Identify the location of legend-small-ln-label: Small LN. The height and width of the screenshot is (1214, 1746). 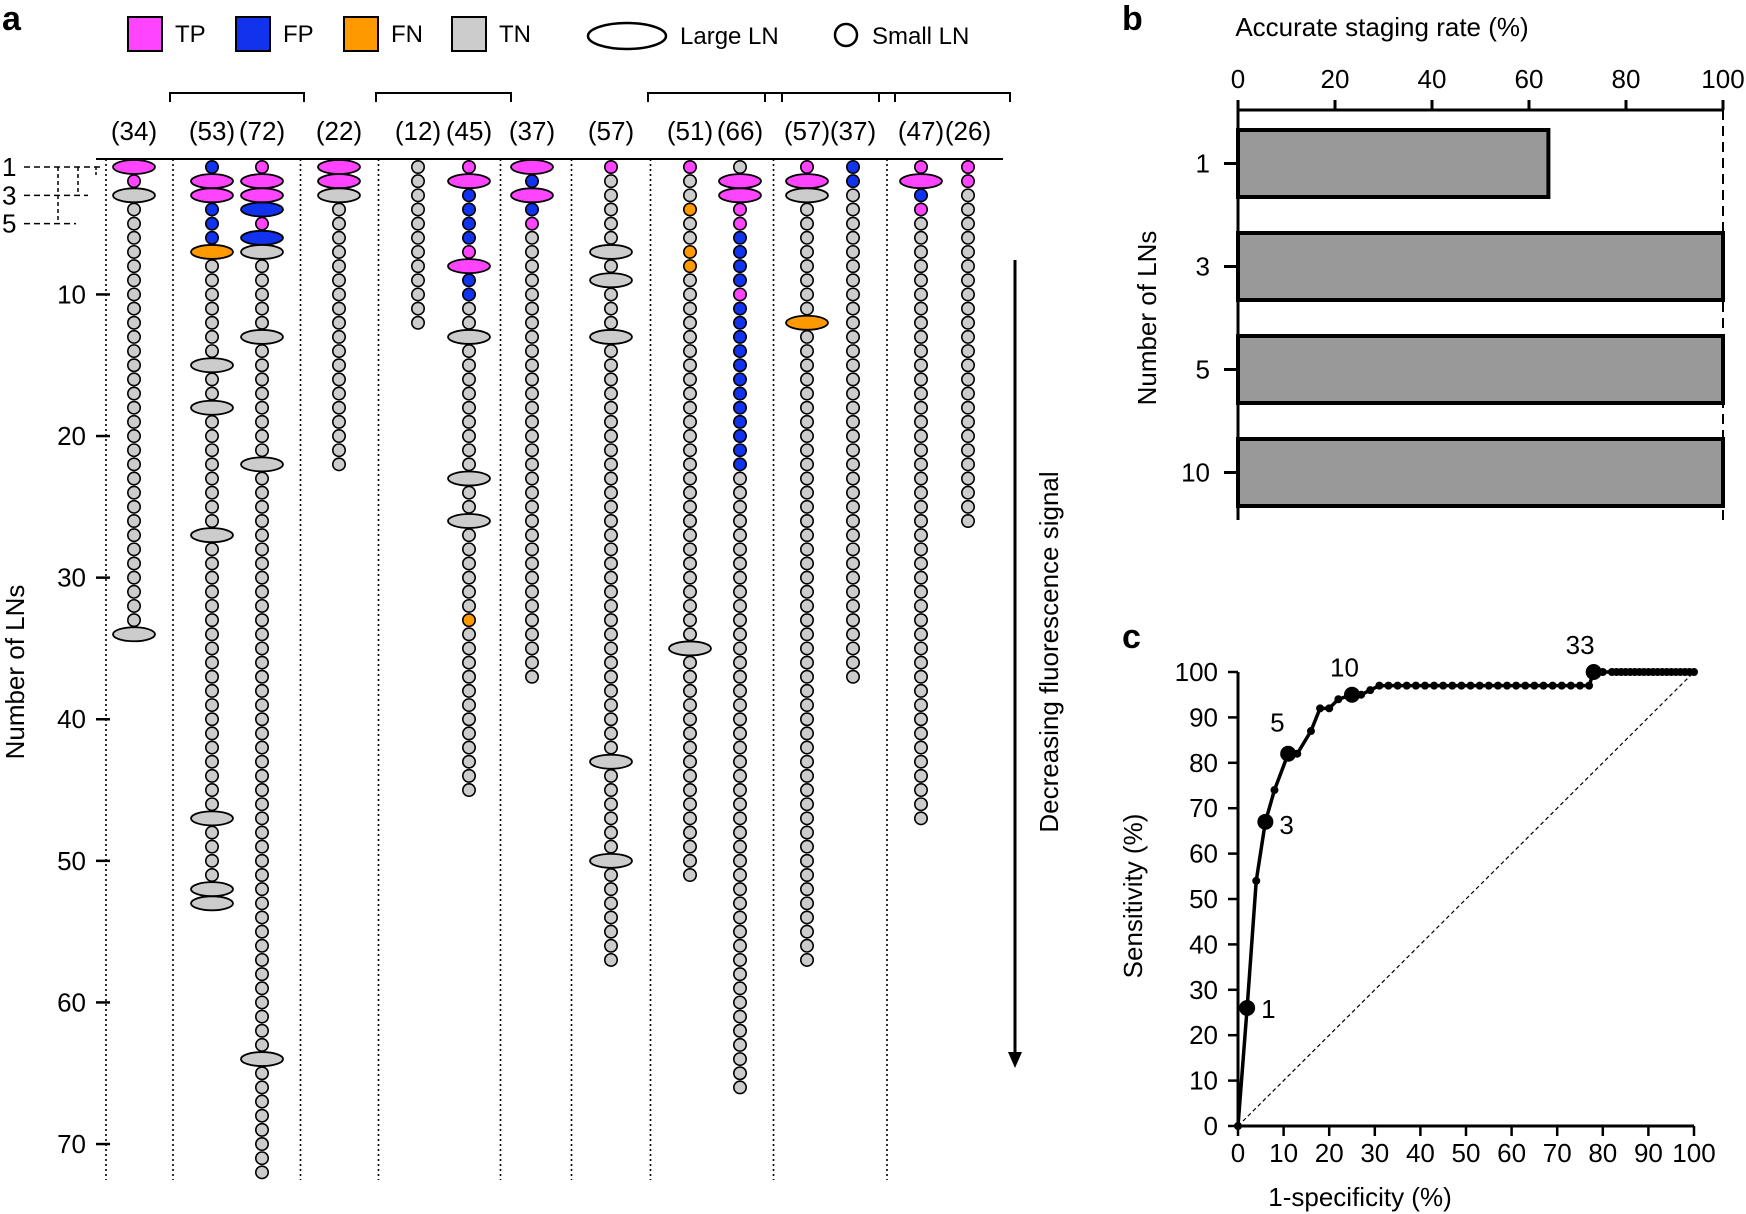
(920, 36).